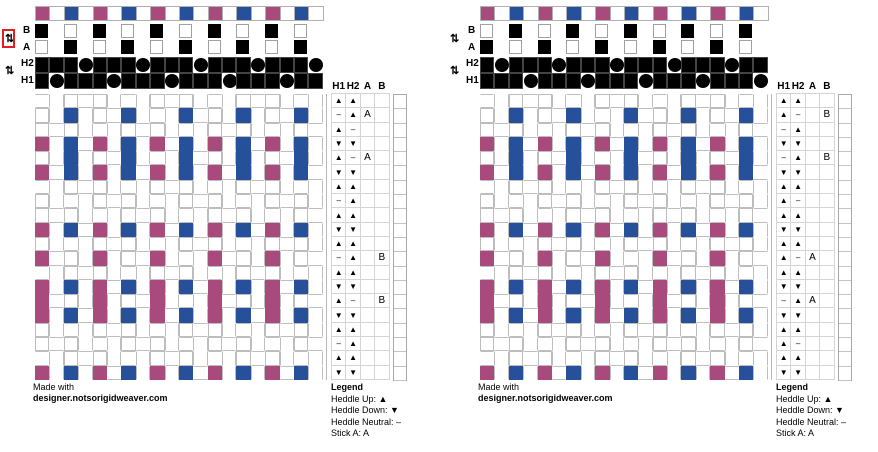  What do you see at coordinates (783, 344) in the screenshot?
I see `h1-state: ▲` at bounding box center [783, 344].